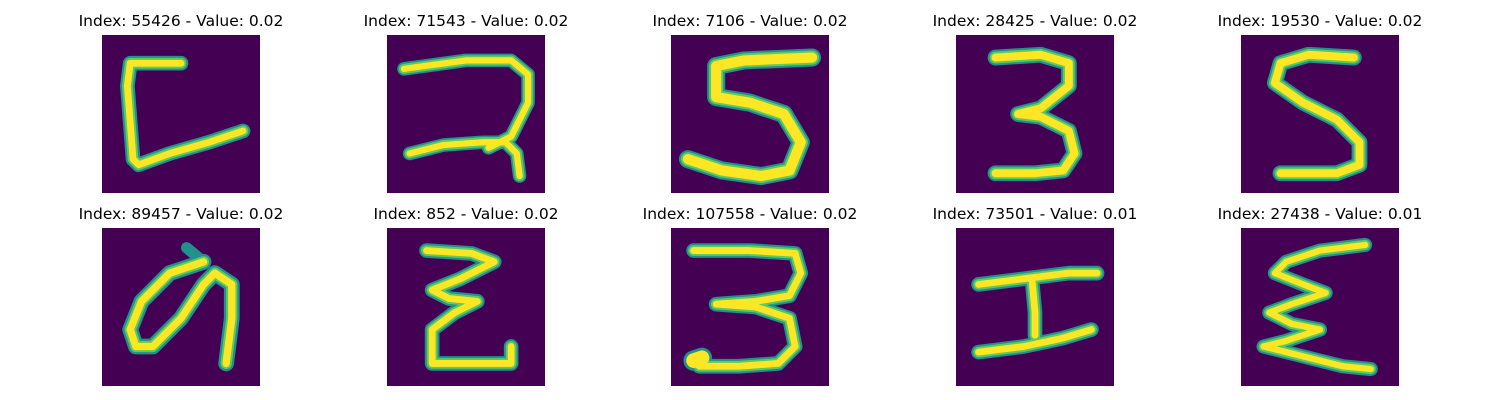 This screenshot has width=1500, height=400. I want to click on grid-cell: Index: 71543 - Value: 0.02, so click(466, 103).